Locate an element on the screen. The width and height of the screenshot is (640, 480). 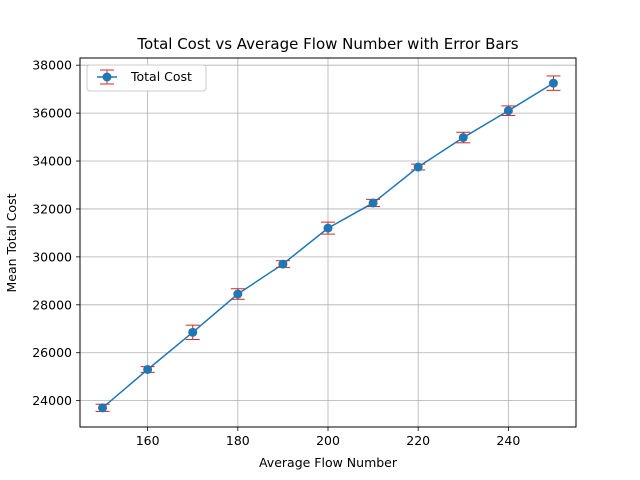
y-tick-label: 34000 is located at coordinates (52, 161).